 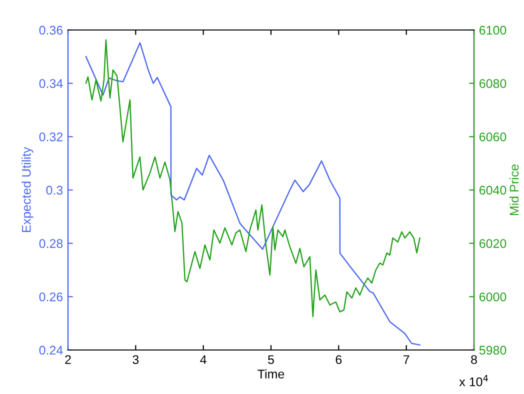 What do you see at coordinates (492, 190) in the screenshot?
I see `y2-tick-label: 6040` at bounding box center [492, 190].